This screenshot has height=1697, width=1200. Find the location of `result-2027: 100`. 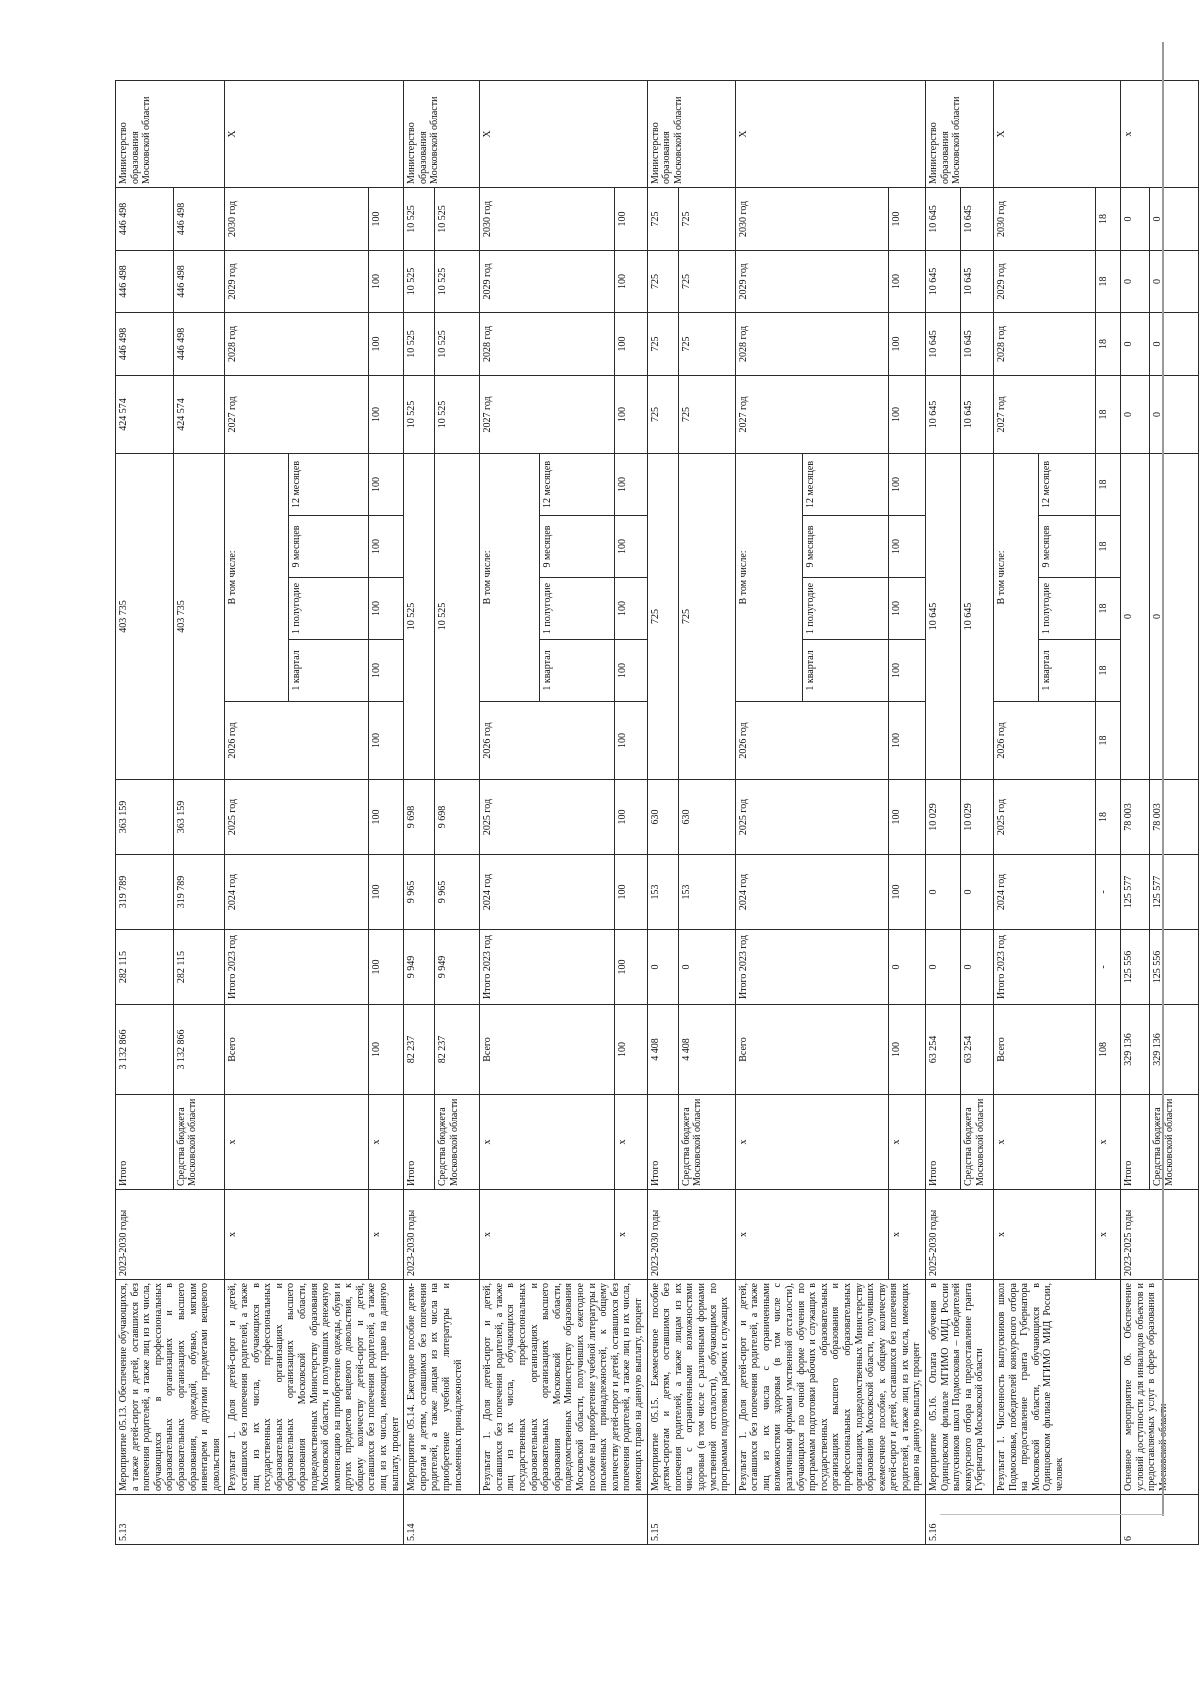

result-2027: 100 is located at coordinates (386, 414).